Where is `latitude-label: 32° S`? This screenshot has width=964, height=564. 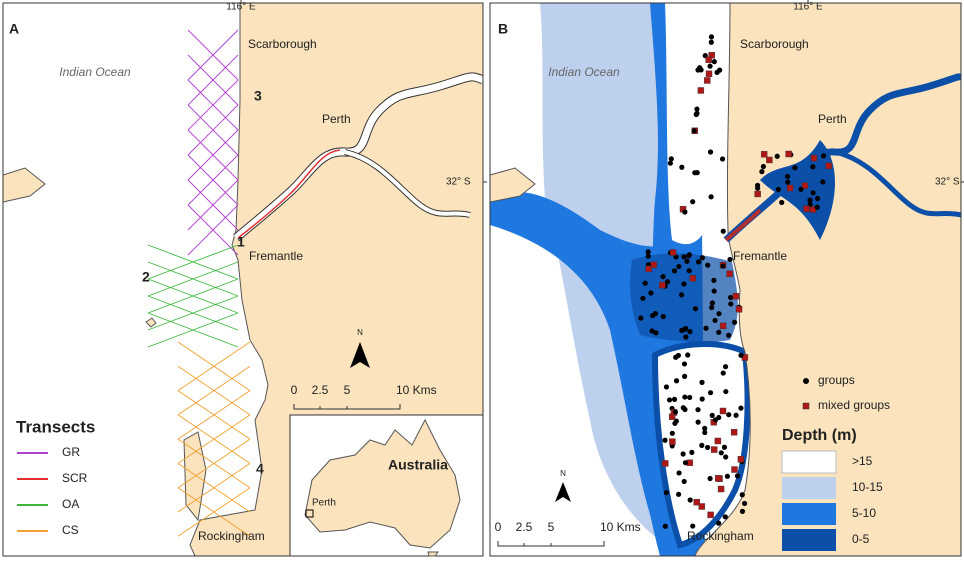
latitude-label: 32° S is located at coordinates (947, 182).